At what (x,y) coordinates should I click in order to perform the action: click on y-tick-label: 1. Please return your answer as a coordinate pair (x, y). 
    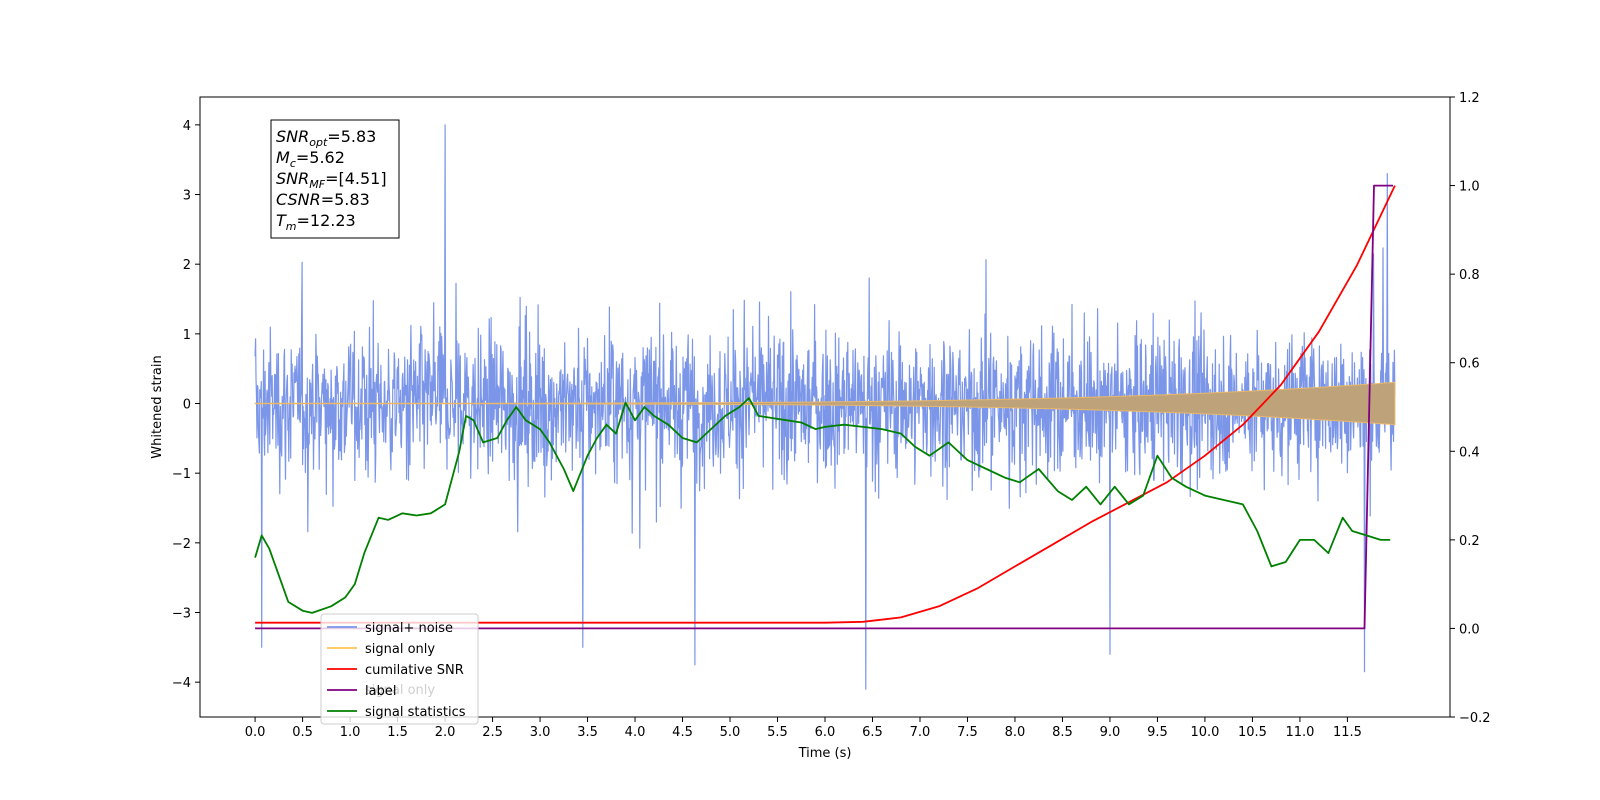
    Looking at the image, I should click on (187, 335).